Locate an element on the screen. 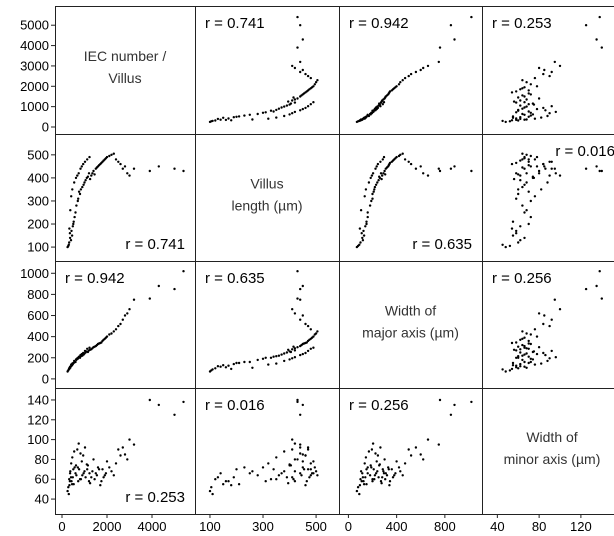 This screenshot has height=536, width=614. y-tick-label-1-0: 100 is located at coordinates (38, 247).